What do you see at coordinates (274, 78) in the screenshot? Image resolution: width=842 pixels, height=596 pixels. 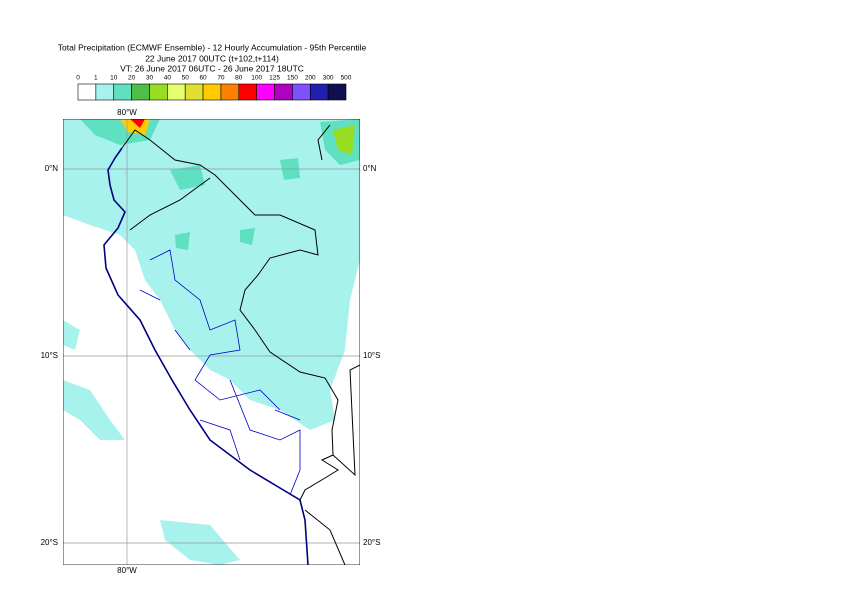 I see `legend-label: 125` at bounding box center [274, 78].